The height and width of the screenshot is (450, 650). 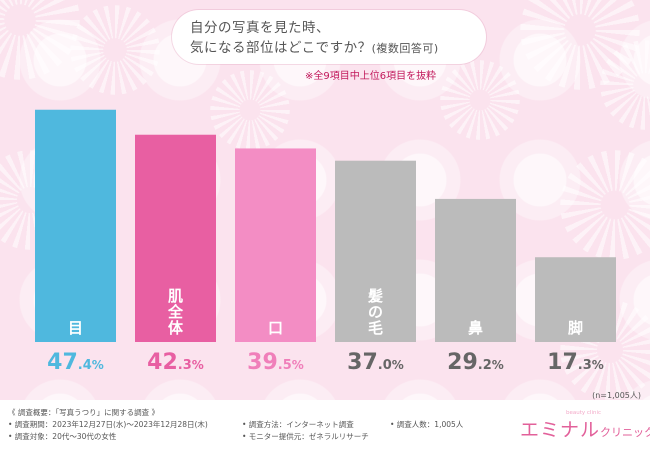 I want to click on logo-tagline: beauty clinic, so click(x=584, y=413).